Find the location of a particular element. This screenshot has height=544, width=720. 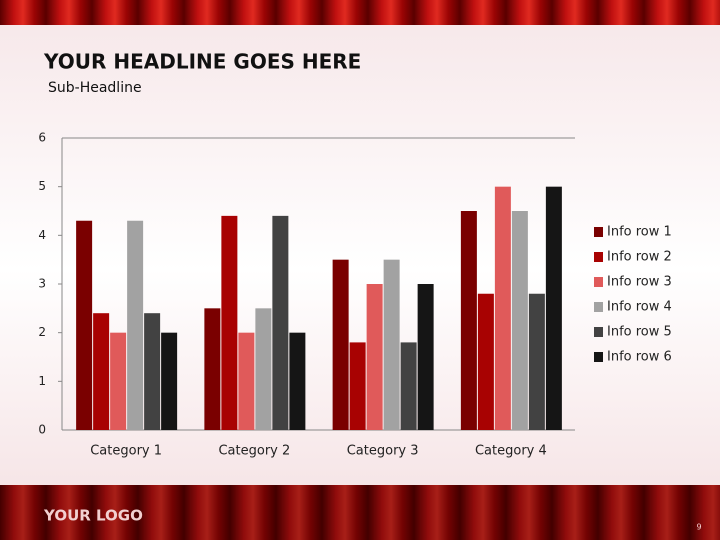

y-tick-label: 5 is located at coordinates (42, 186).